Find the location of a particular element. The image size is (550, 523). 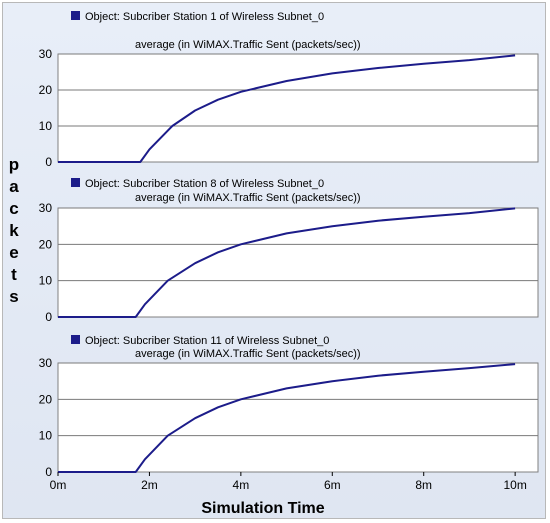

y-axis-label: packets is located at coordinates (14, 230).